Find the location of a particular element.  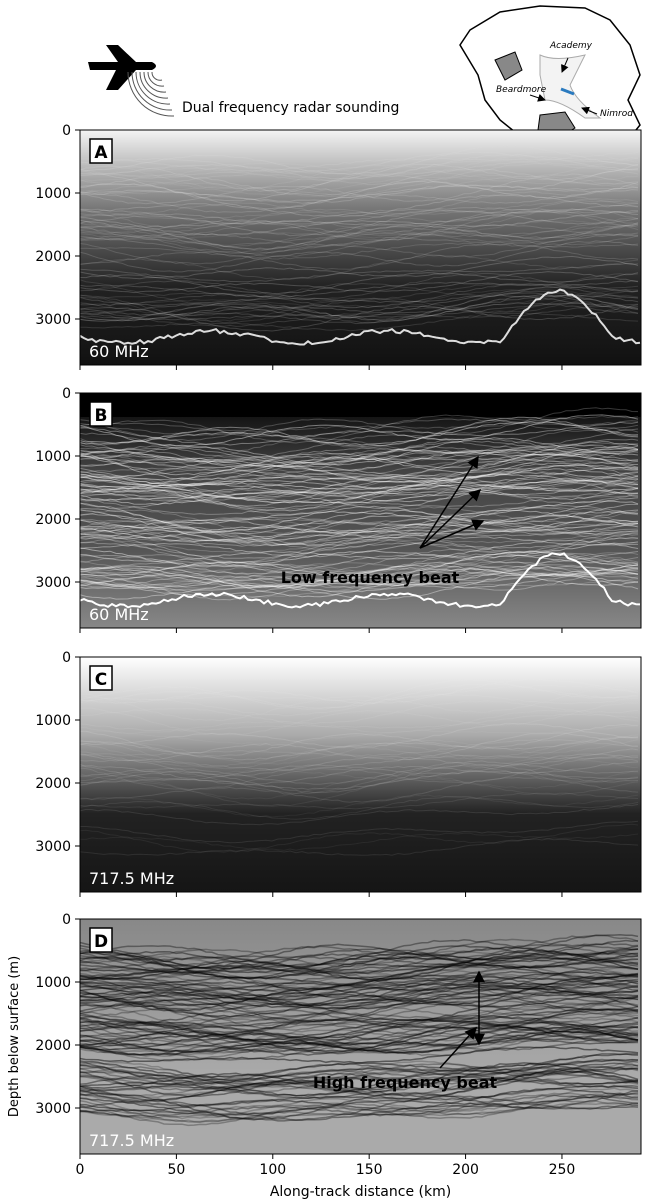

panel-label: C is located at coordinates (101, 680).